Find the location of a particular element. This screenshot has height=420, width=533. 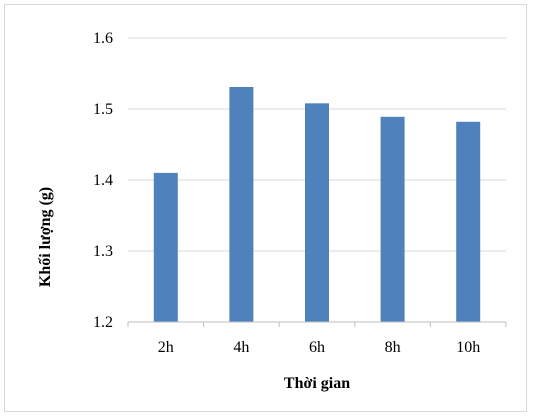

y-tick-label: 1.2 is located at coordinates (103, 322).